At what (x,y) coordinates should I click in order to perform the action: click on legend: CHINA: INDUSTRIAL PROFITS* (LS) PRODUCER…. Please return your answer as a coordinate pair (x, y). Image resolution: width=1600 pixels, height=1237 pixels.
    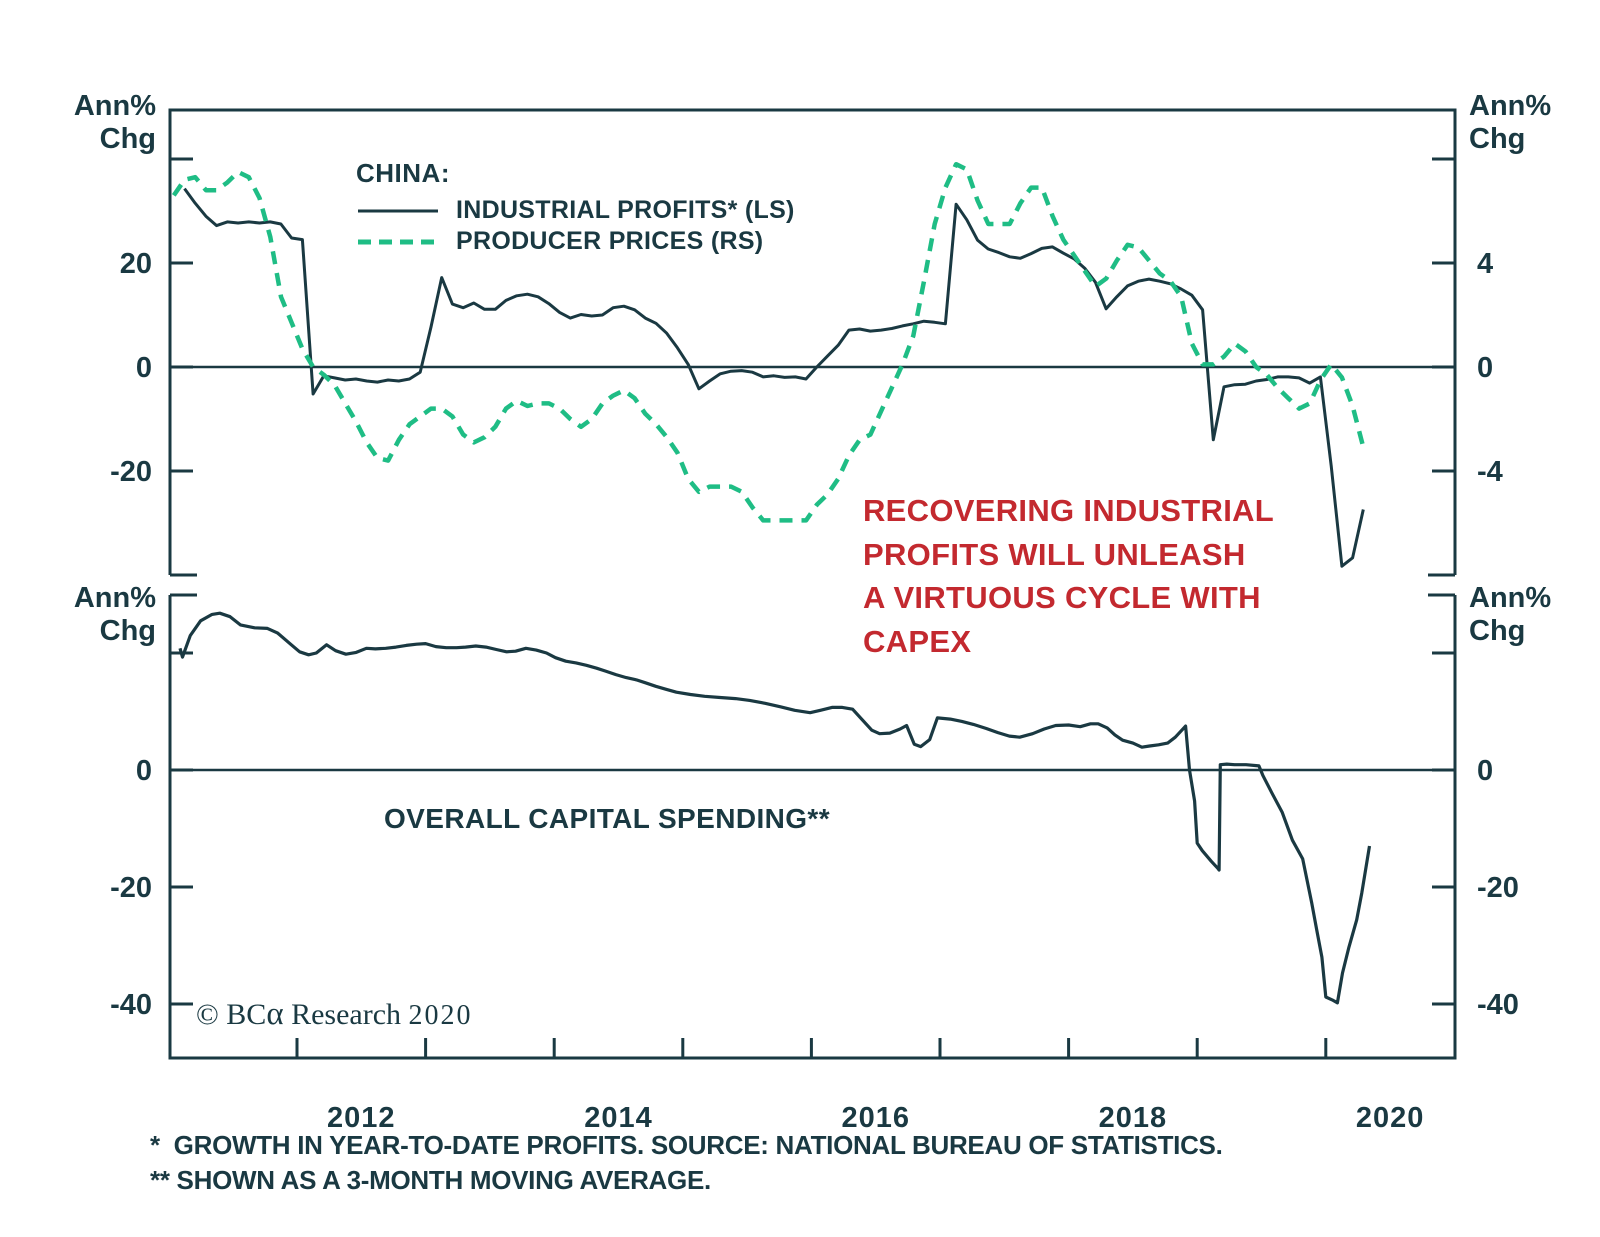
    Looking at the image, I should click on (575, 206).